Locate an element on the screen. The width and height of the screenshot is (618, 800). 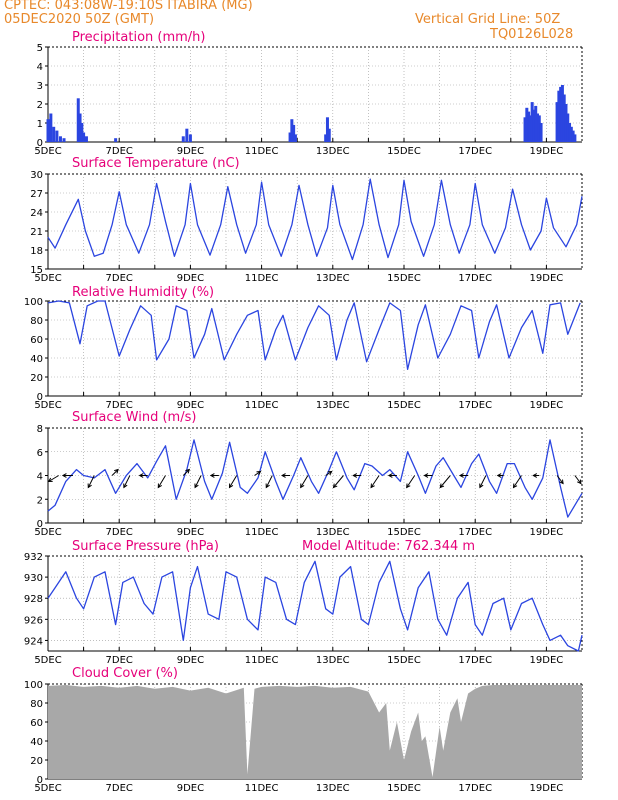
pressure-xtick-label: 7DEC is located at coordinates (119, 660).